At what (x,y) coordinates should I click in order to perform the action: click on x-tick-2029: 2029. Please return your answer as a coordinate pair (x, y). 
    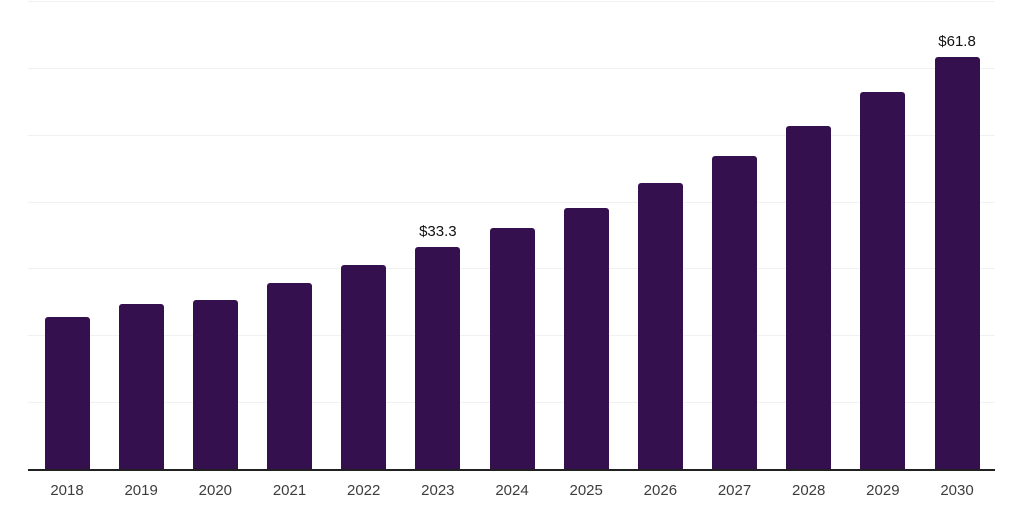
    Looking at the image, I should click on (883, 490).